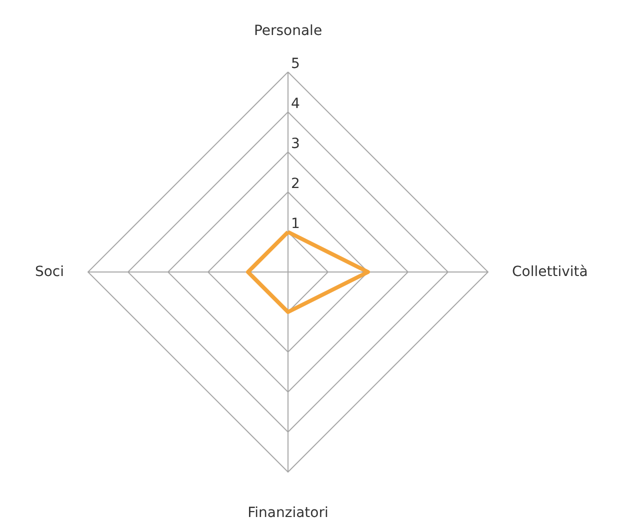  What do you see at coordinates (550, 272) in the screenshot?
I see `spoke-label: Collettività` at bounding box center [550, 272].